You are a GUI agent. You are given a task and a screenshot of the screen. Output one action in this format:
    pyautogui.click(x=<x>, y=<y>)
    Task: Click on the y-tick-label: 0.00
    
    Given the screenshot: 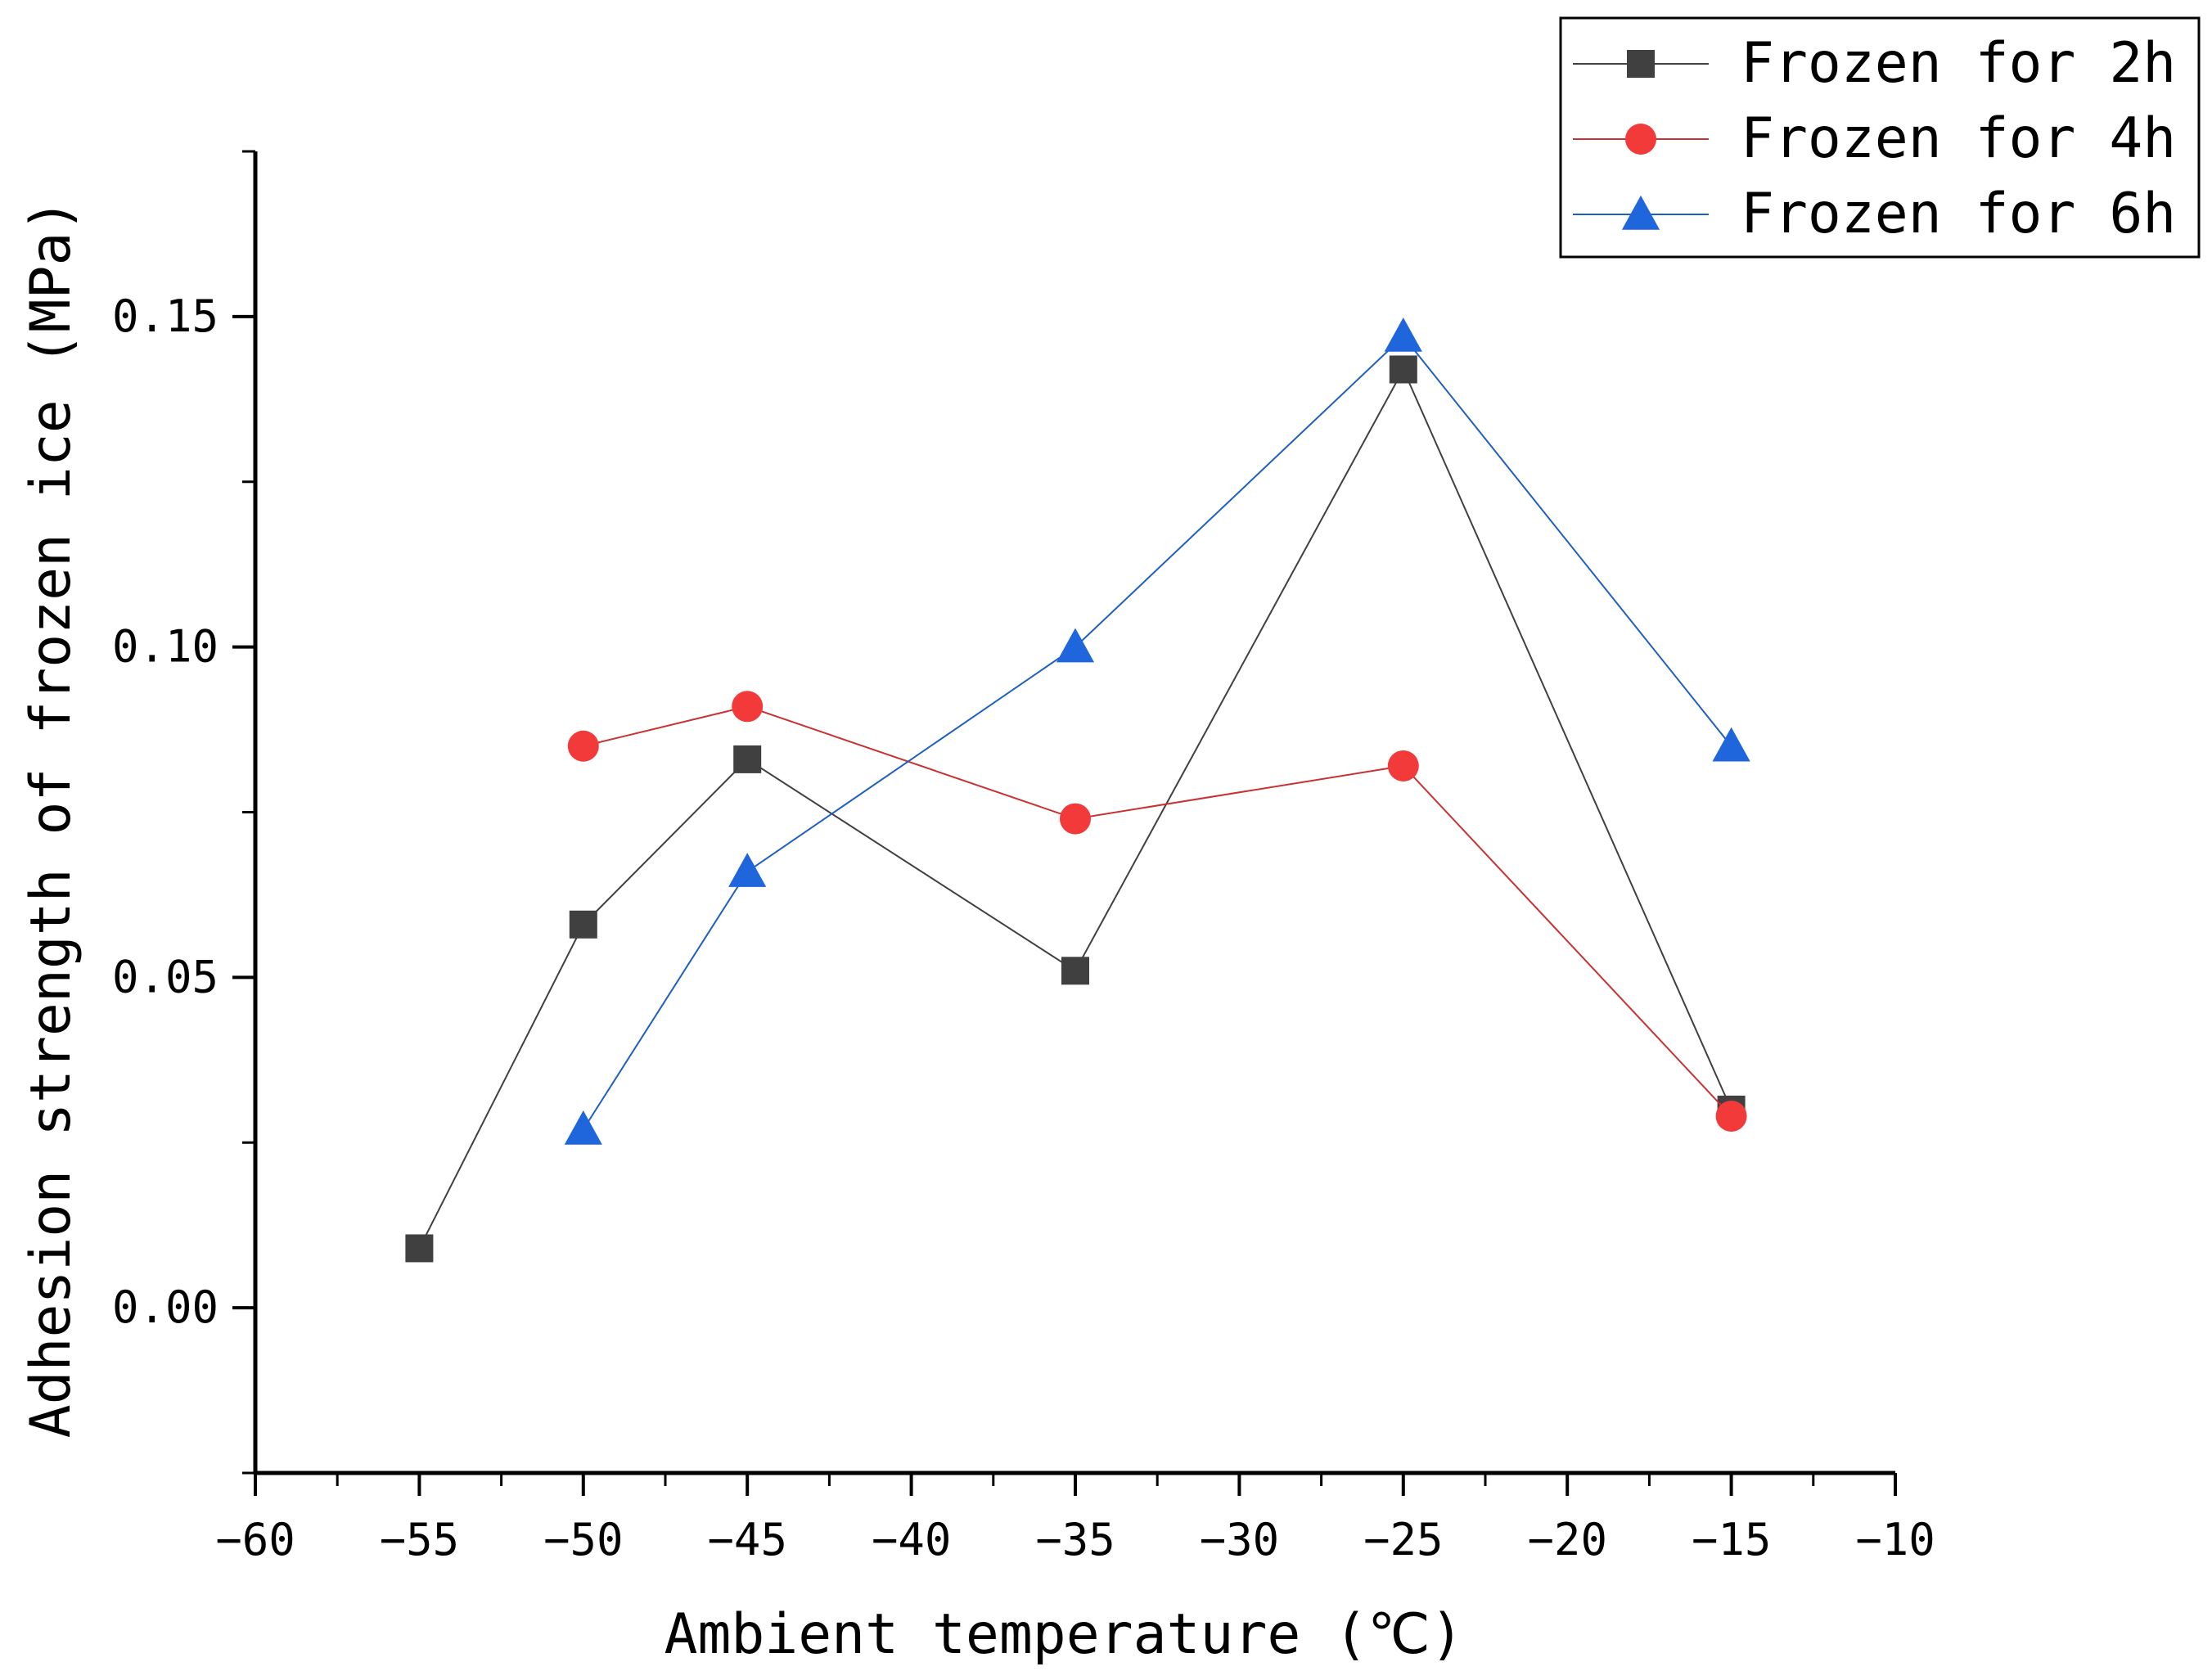 What is the action you would take?
    pyautogui.click(x=165, y=1307)
    